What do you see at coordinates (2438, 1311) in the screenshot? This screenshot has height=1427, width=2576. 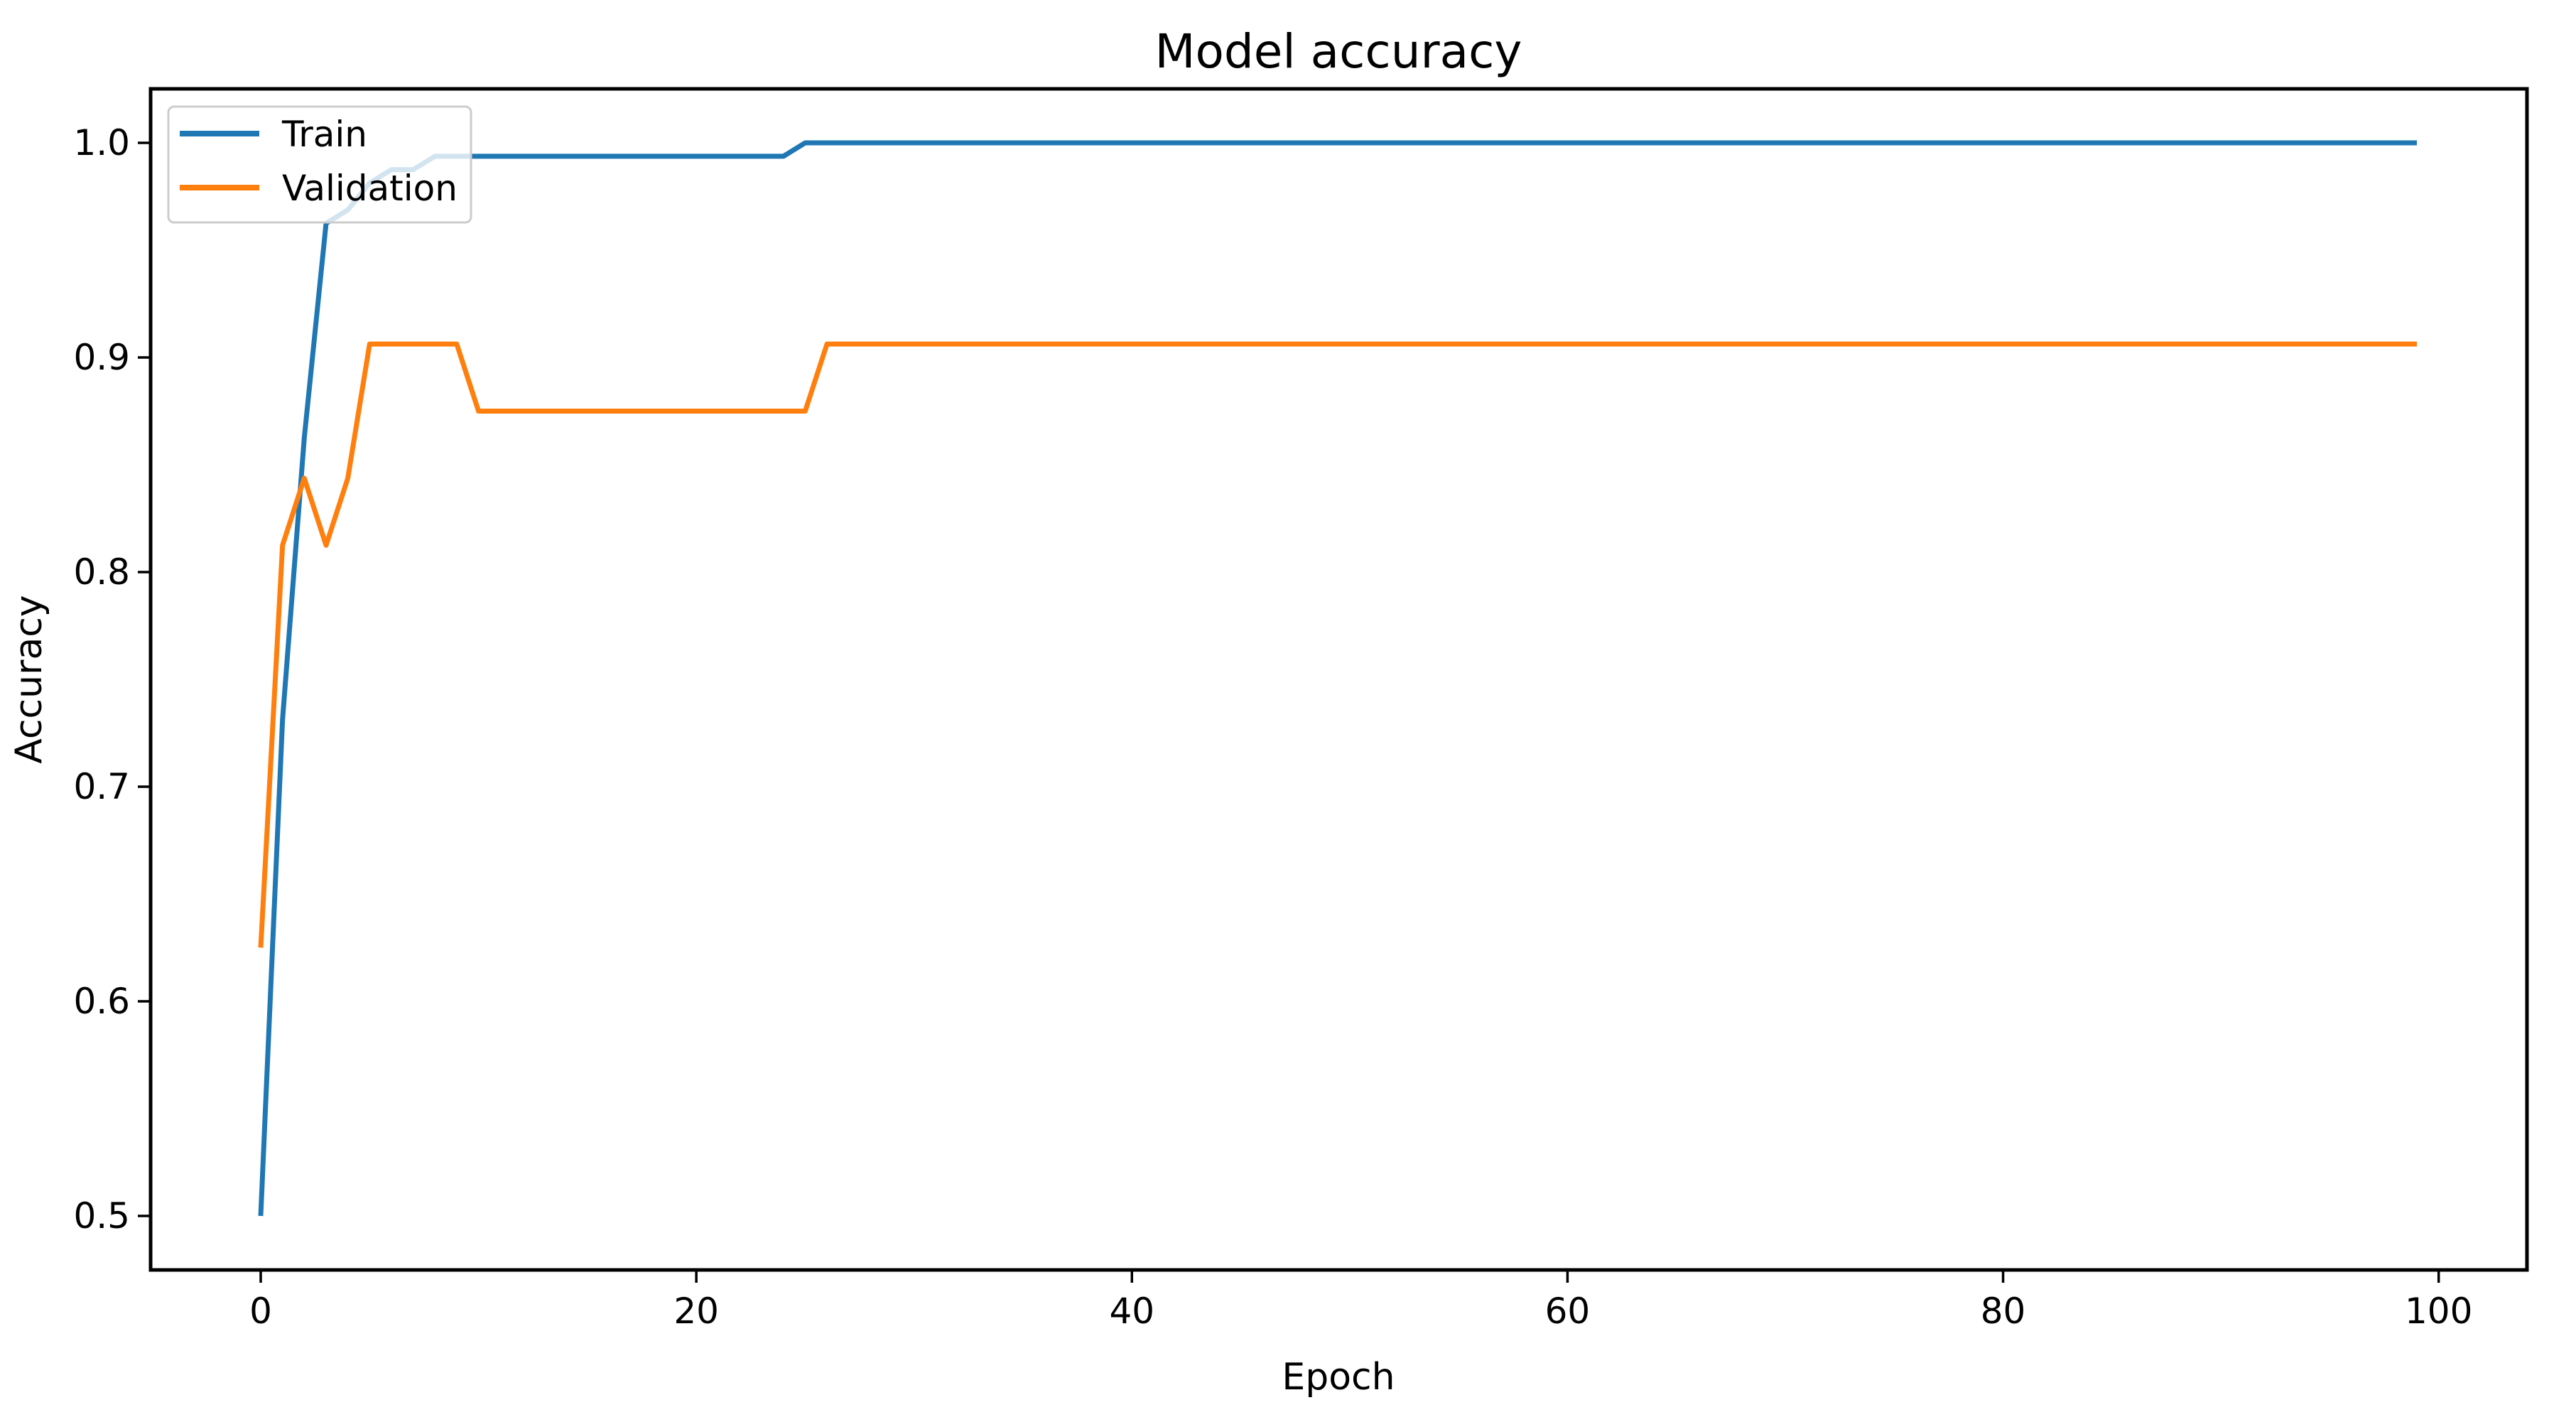 I see `x-tick-label-100: 100` at bounding box center [2438, 1311].